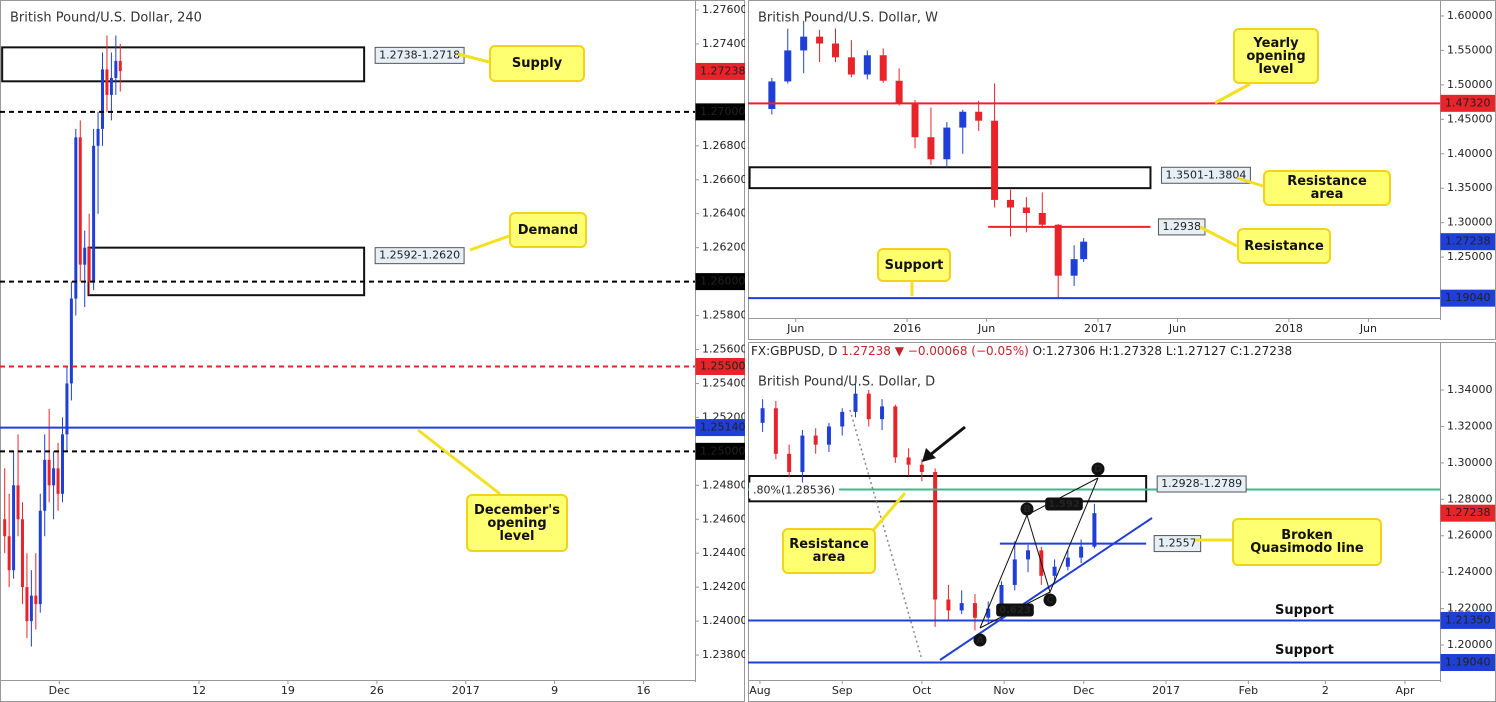 Image resolution: width=1496 pixels, height=702 pixels. Describe the element at coordinates (517, 523) in the screenshot. I see `annotation: December's opening level` at that location.